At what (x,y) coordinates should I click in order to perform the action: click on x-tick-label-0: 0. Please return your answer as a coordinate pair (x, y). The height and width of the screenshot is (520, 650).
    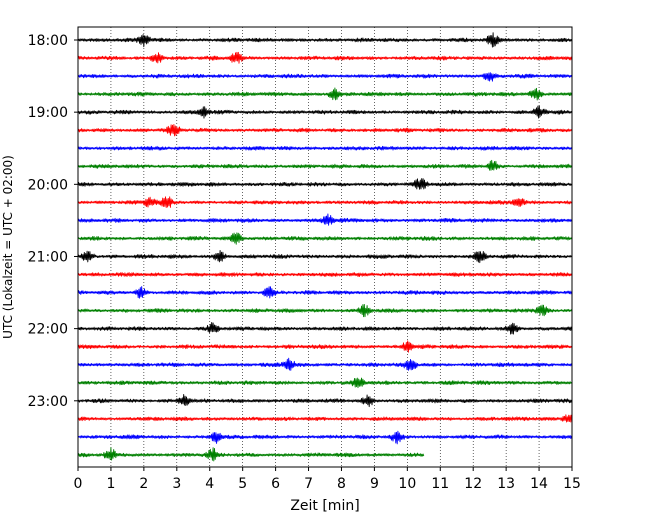
    Looking at the image, I should click on (78, 484).